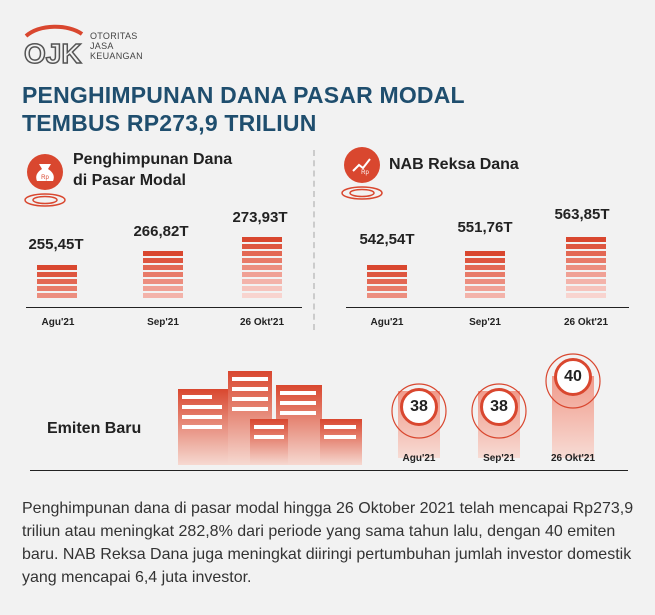 This screenshot has width=655, height=615. I want to click on brand-name: OTORITAS JASA KEUANGAN, so click(116, 46).